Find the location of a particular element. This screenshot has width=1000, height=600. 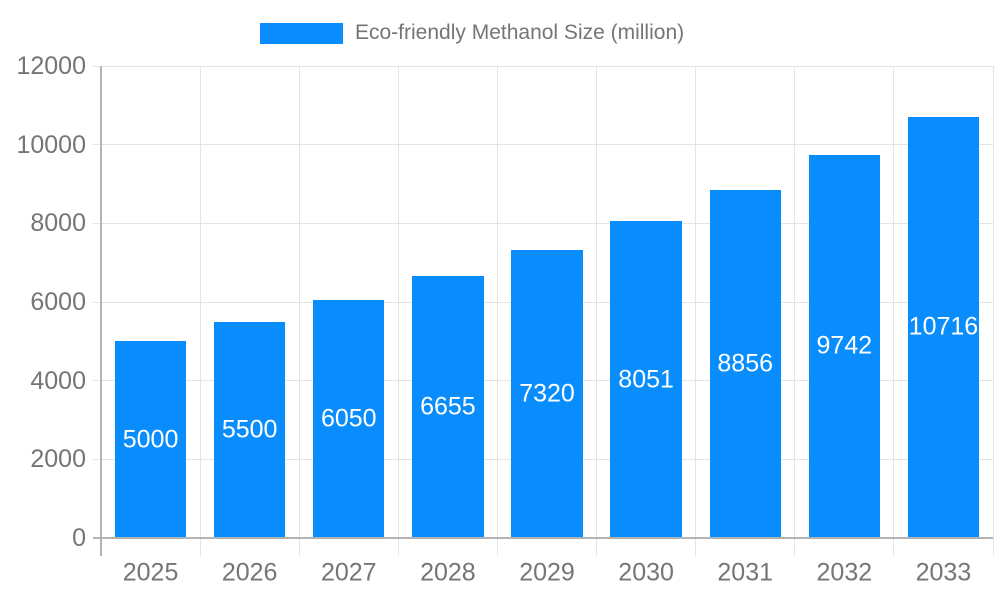

bar-value-label: 10716 is located at coordinates (943, 326).